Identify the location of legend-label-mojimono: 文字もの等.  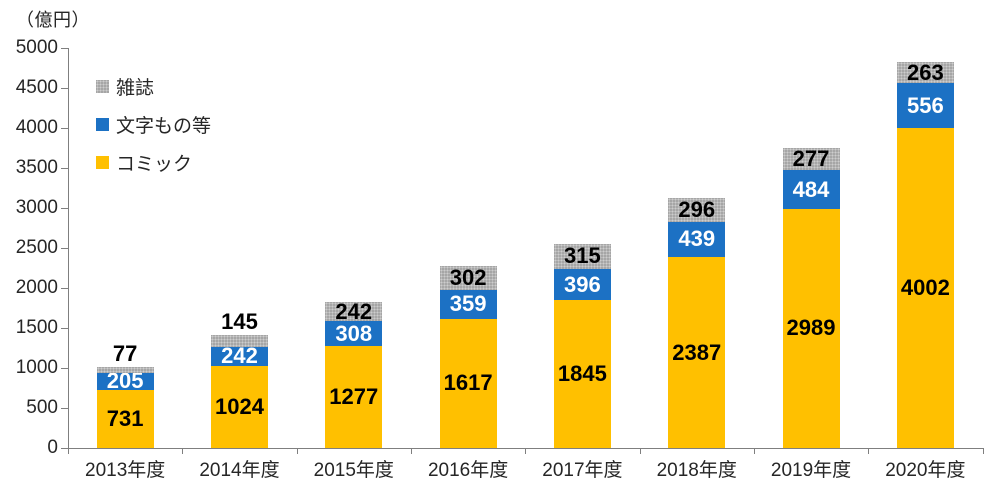
(164, 126).